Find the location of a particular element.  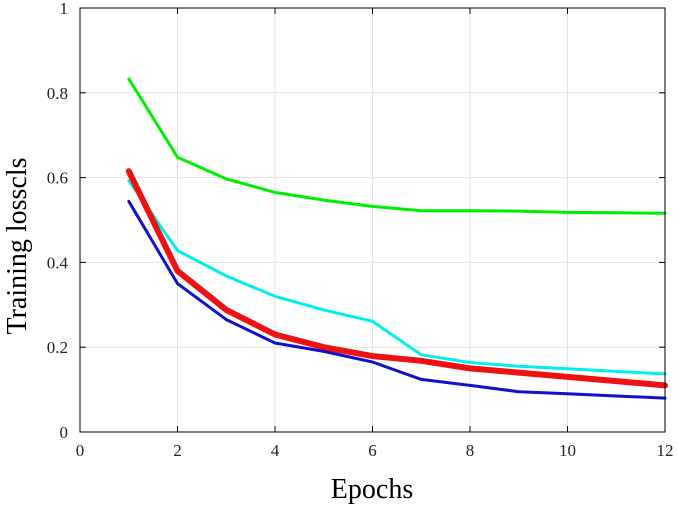

y-tick-label: 0.2 is located at coordinates (57, 347).